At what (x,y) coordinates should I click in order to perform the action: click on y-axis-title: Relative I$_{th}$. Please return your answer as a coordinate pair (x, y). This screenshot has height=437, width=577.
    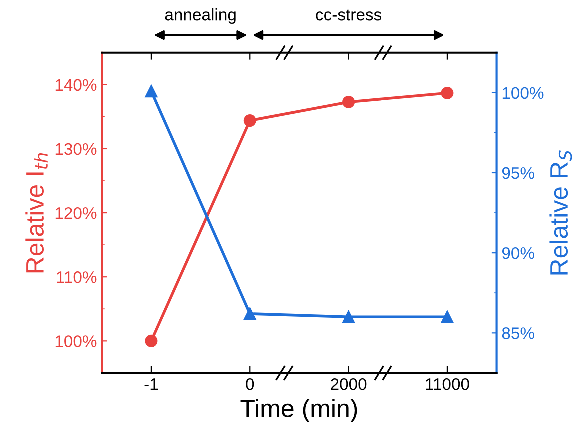
    Looking at the image, I should click on (37, 213).